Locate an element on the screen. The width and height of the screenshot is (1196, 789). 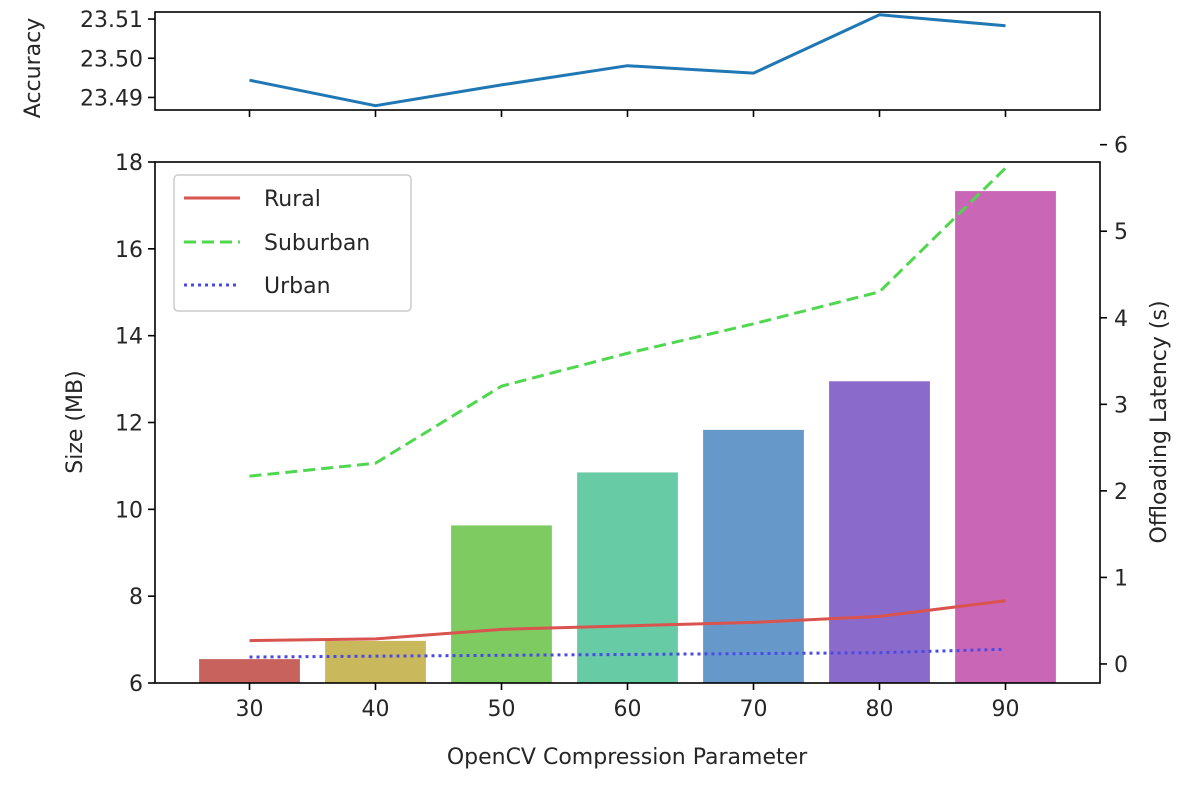
x-tick-label: 30 is located at coordinates (250, 709).